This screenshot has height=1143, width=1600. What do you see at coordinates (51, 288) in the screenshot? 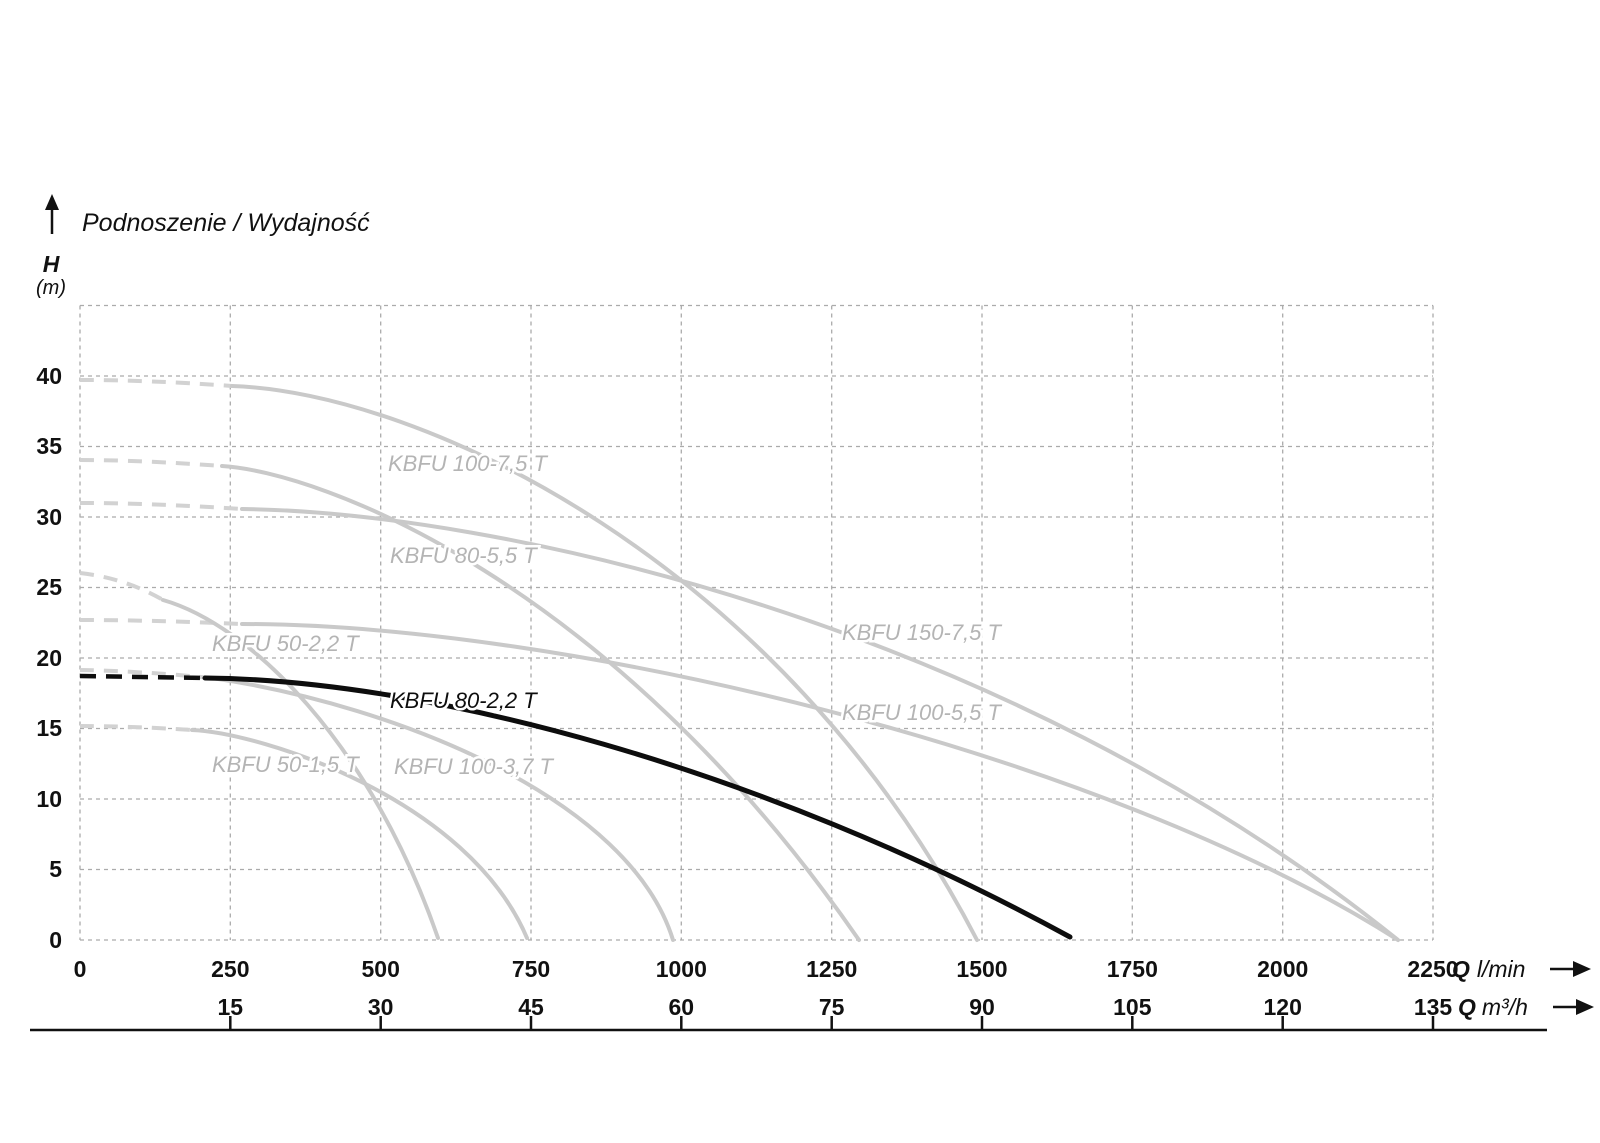
I see `y-axis-unit: (m)` at bounding box center [51, 288].